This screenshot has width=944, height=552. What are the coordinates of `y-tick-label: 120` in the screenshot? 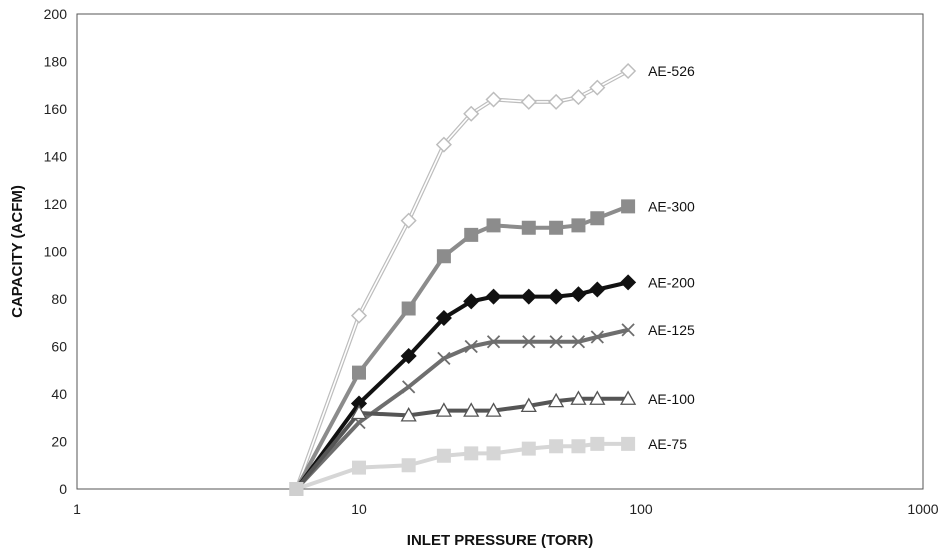 It's located at (56, 204).